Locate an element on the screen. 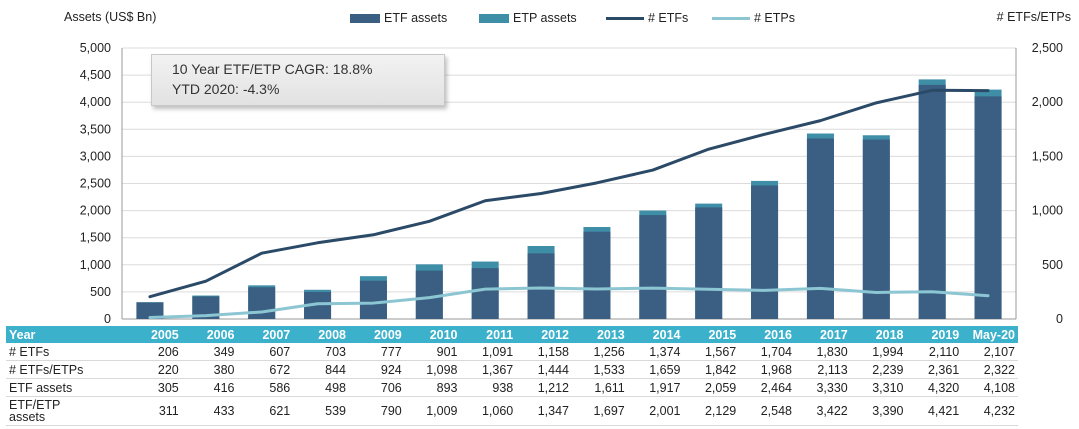  table-header-col: 2016 is located at coordinates (767, 334).